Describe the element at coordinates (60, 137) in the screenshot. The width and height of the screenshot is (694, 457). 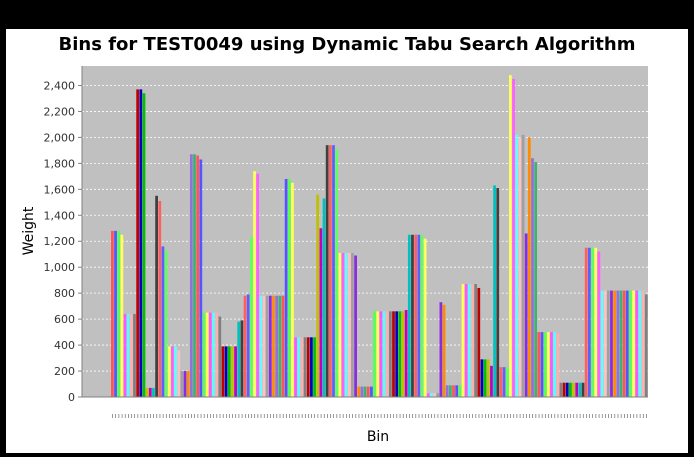
I see `y-tick-label: 2,000` at that location.